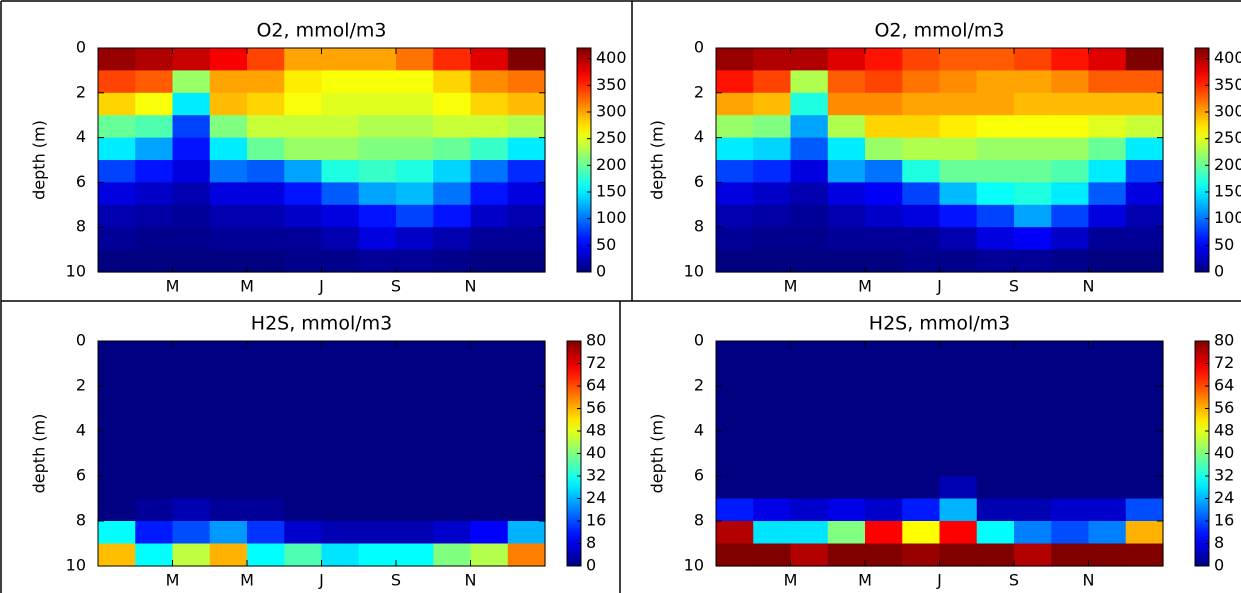 The height and width of the screenshot is (593, 1241). Describe the element at coordinates (396, 580) in the screenshot. I see `x-tick-label: S` at that location.